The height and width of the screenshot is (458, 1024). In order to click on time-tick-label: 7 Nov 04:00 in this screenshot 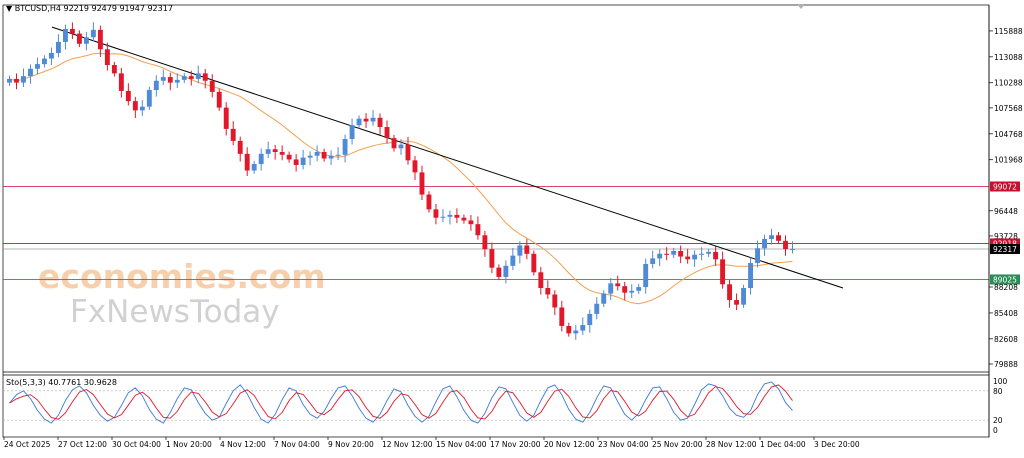, I will do `click(297, 444)`.